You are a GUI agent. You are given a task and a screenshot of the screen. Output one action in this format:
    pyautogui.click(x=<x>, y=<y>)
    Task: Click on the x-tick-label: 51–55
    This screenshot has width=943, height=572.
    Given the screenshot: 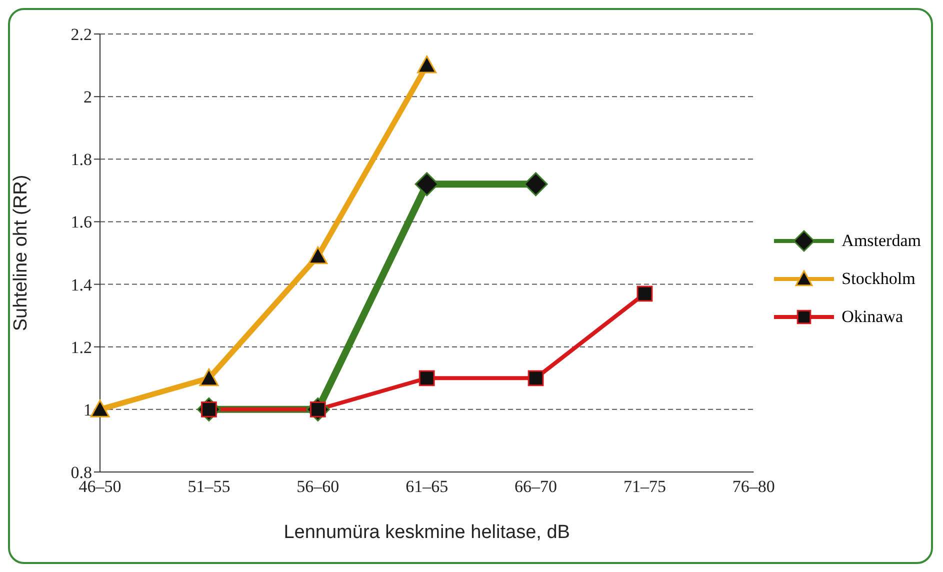 What is the action you would take?
    pyautogui.click(x=209, y=486)
    